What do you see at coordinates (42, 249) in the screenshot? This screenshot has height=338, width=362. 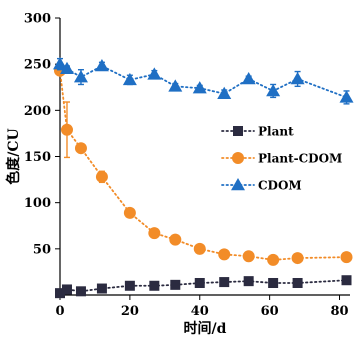 I see `y-tick-label: 50` at bounding box center [42, 249].